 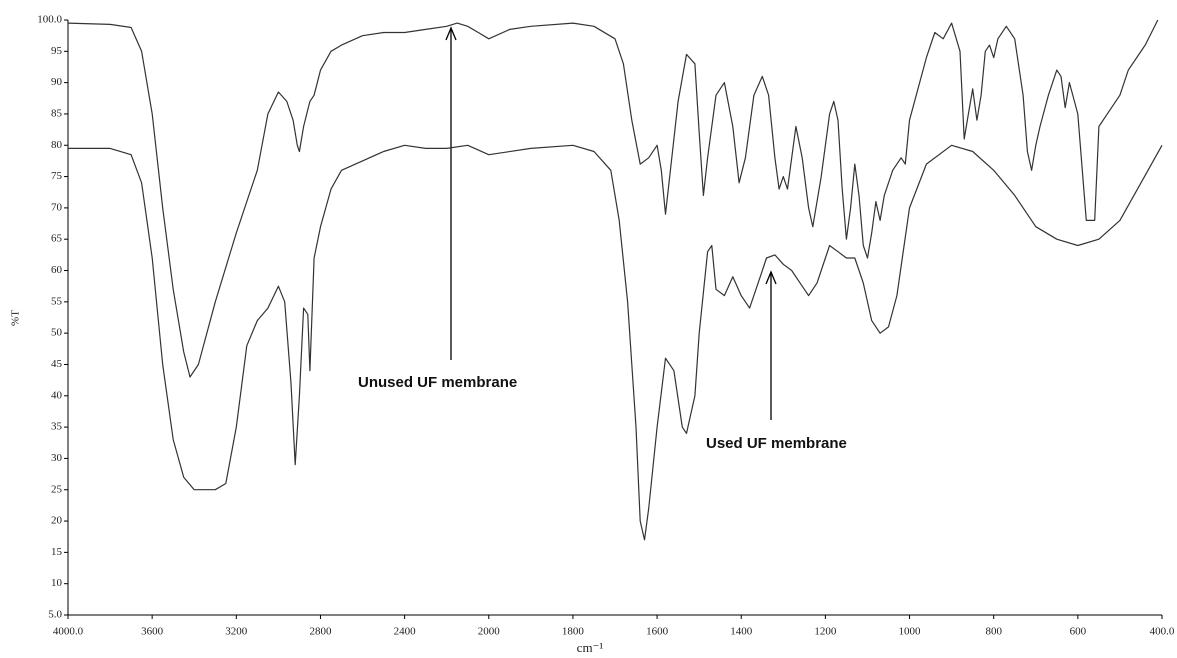 What do you see at coordinates (57, 239) in the screenshot?
I see `y-tick-label: 65` at bounding box center [57, 239].